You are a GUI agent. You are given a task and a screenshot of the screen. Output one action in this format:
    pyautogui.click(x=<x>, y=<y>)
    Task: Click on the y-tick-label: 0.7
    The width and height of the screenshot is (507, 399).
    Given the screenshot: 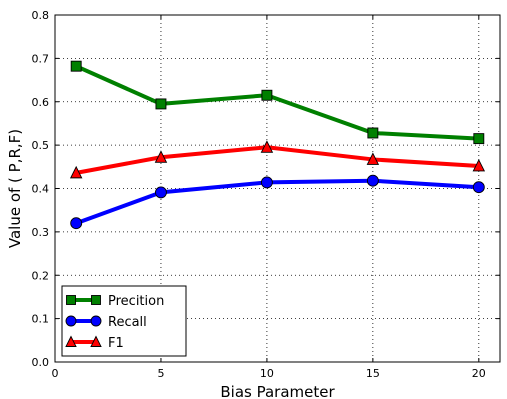 What is the action you would take?
    pyautogui.click(x=41, y=58)
    